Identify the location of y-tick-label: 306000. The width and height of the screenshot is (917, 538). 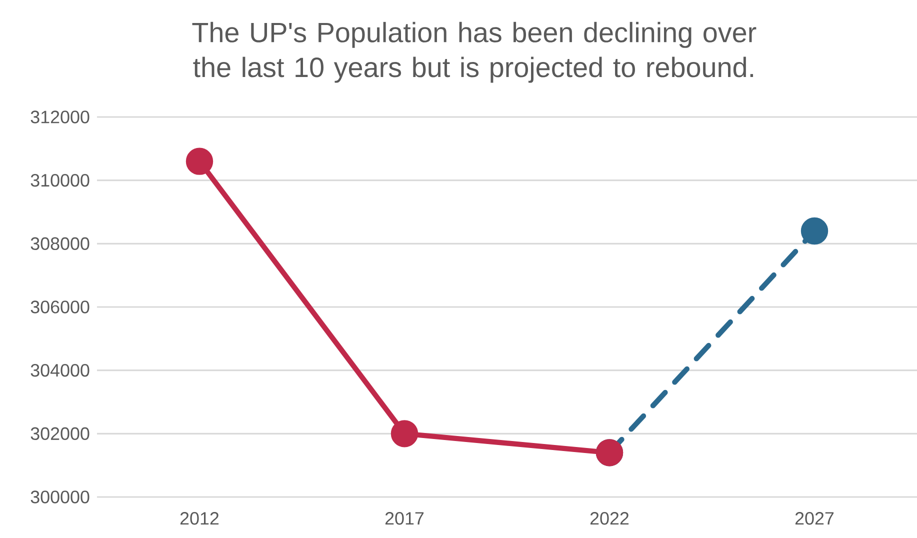
(60, 307).